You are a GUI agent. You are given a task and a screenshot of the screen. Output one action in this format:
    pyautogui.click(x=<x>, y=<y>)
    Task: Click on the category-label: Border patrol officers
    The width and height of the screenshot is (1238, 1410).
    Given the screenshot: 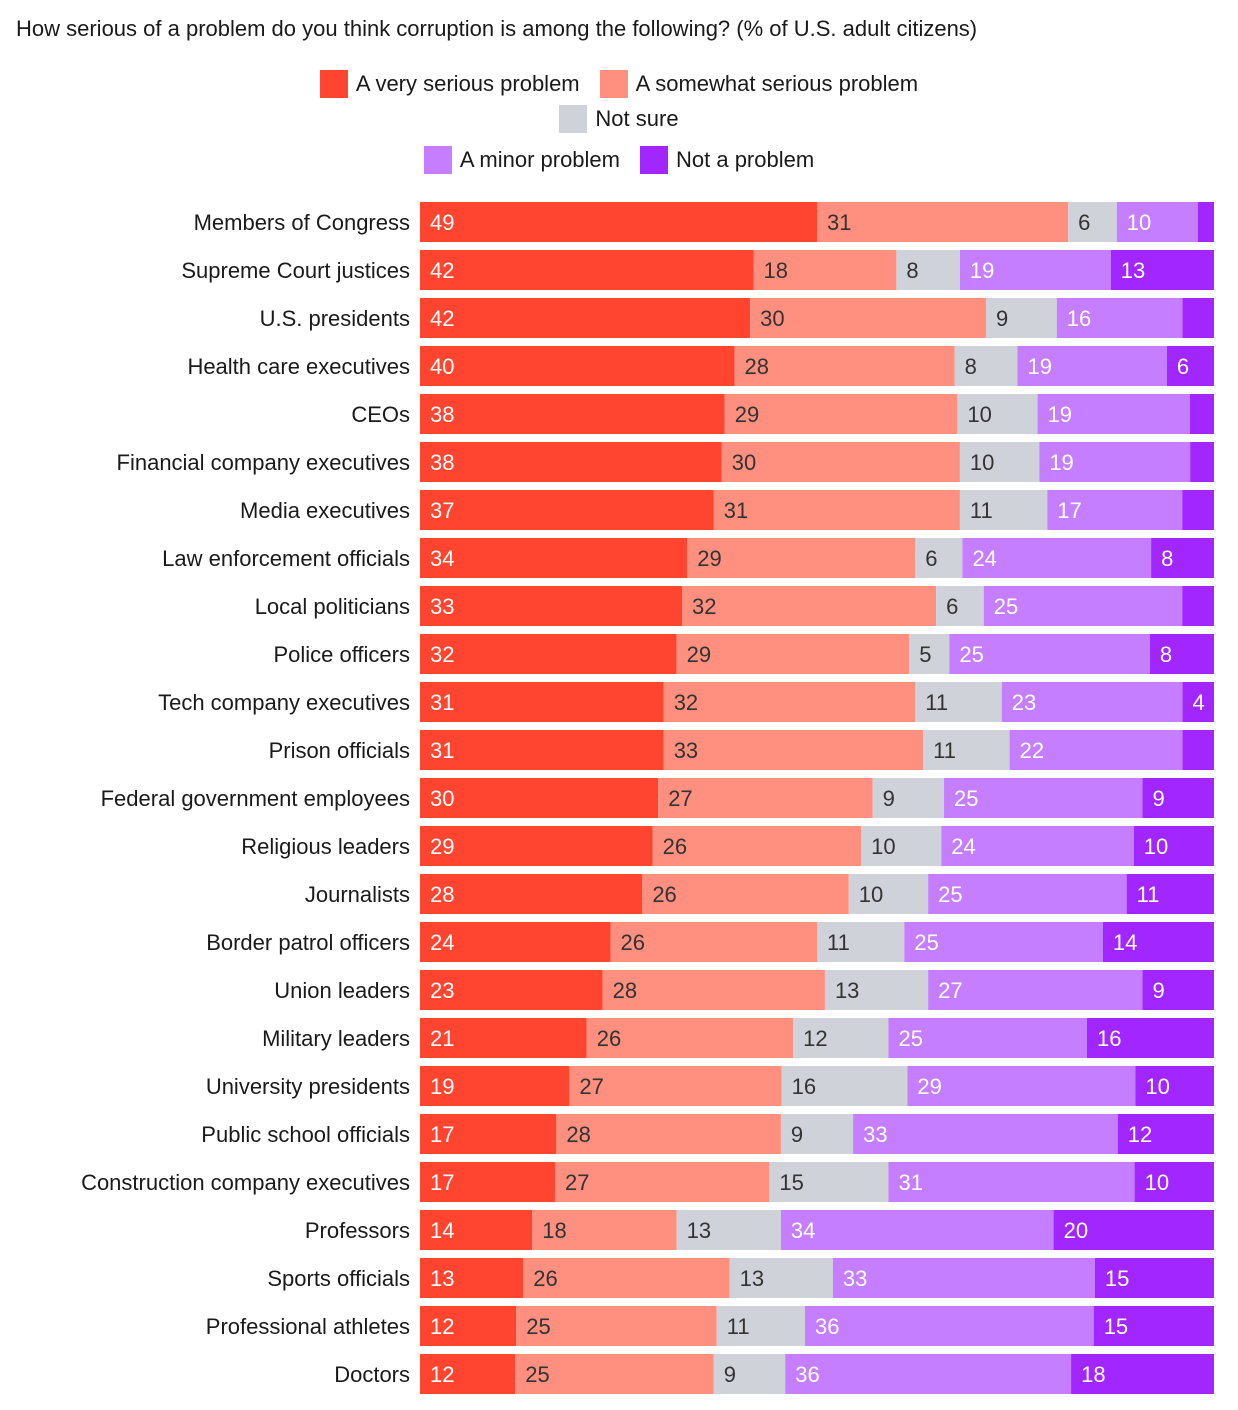 What is the action you would take?
    pyautogui.click(x=308, y=942)
    